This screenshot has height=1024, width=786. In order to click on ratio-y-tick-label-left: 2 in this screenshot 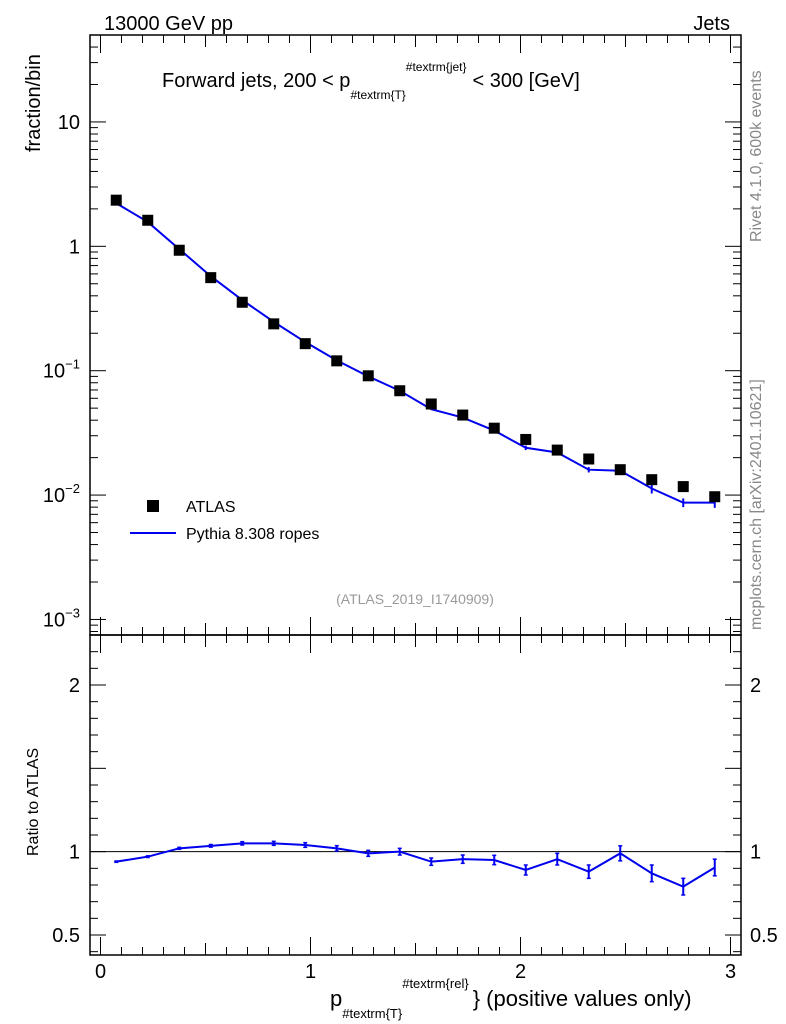, I will do `click(74, 686)`.